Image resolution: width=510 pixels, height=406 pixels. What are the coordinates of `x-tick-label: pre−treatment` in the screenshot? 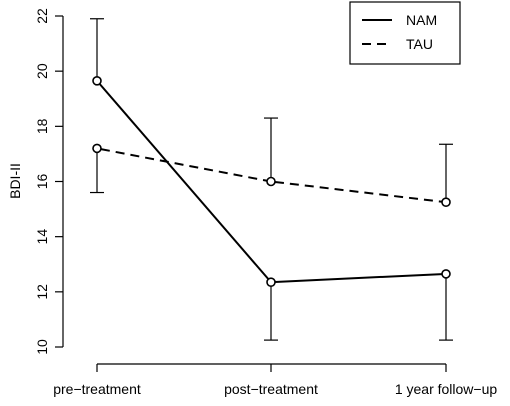 It's located at (97, 389).